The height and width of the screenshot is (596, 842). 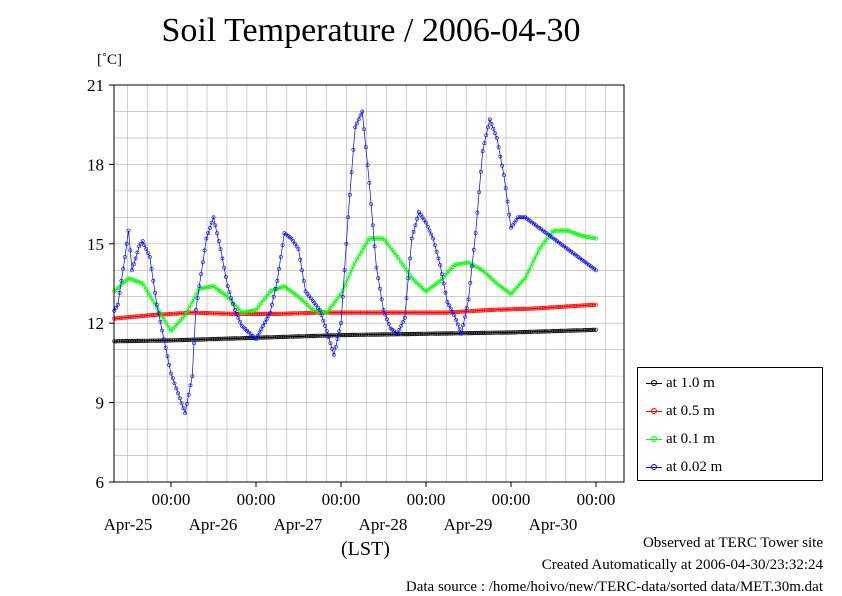 What do you see at coordinates (100, 482) in the screenshot?
I see `y-tick-label: 6` at bounding box center [100, 482].